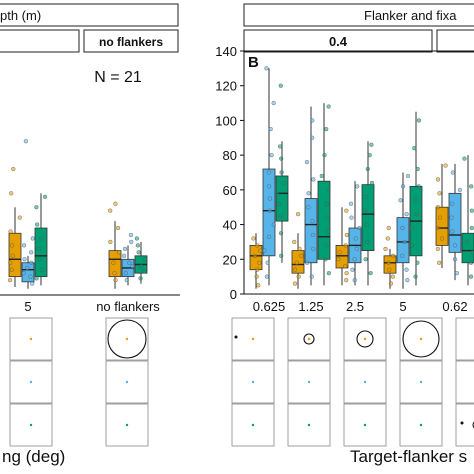 Image resolution: width=474 pixels, height=474 pixels. What do you see at coordinates (33, 456) in the screenshot?
I see `left-x-axis-title: ng (deg)` at bounding box center [33, 456].